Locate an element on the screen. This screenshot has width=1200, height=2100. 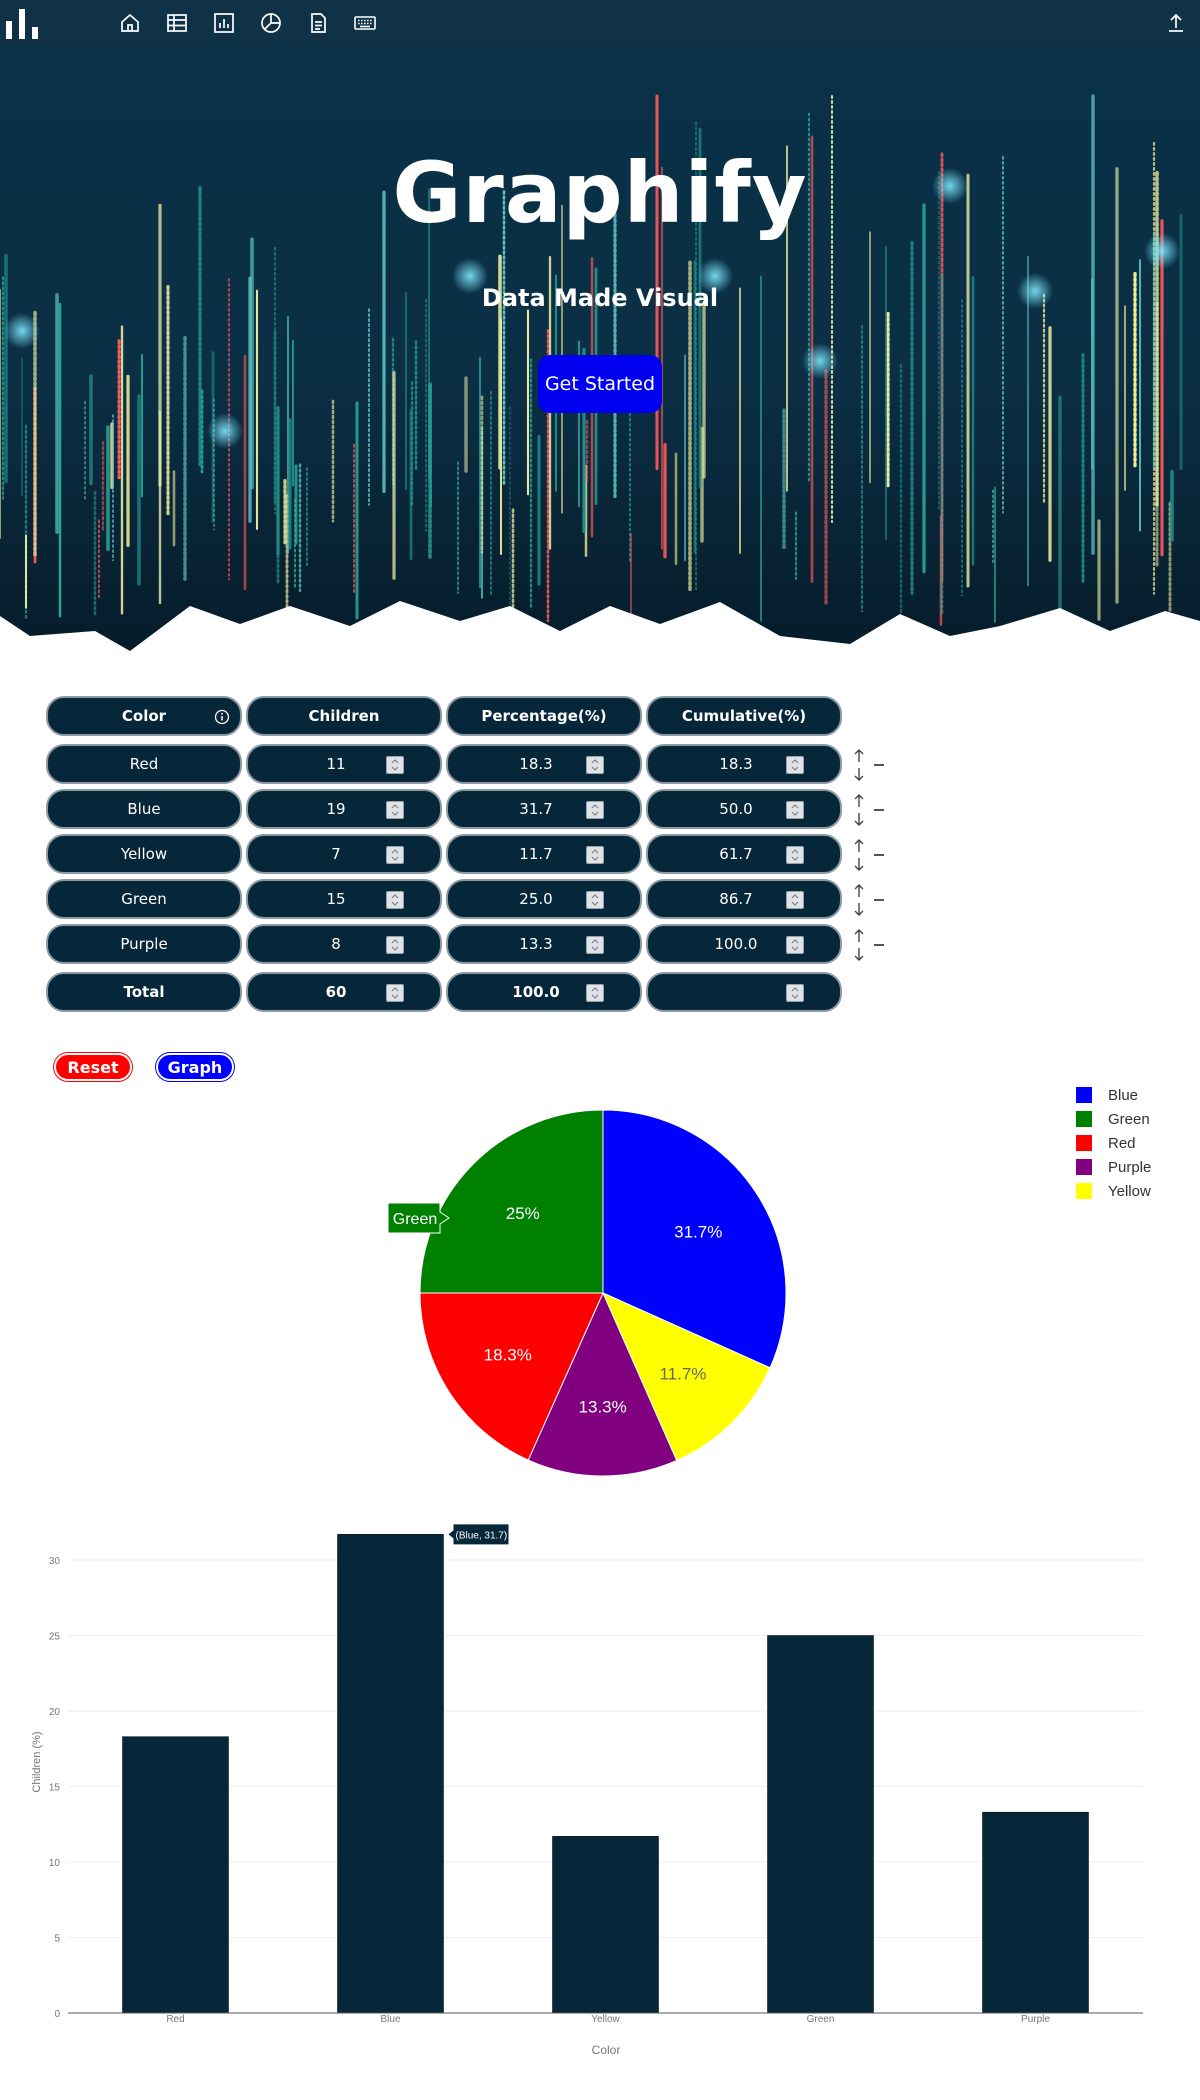
row-percentage-input: 31.7 is located at coordinates (544, 809).